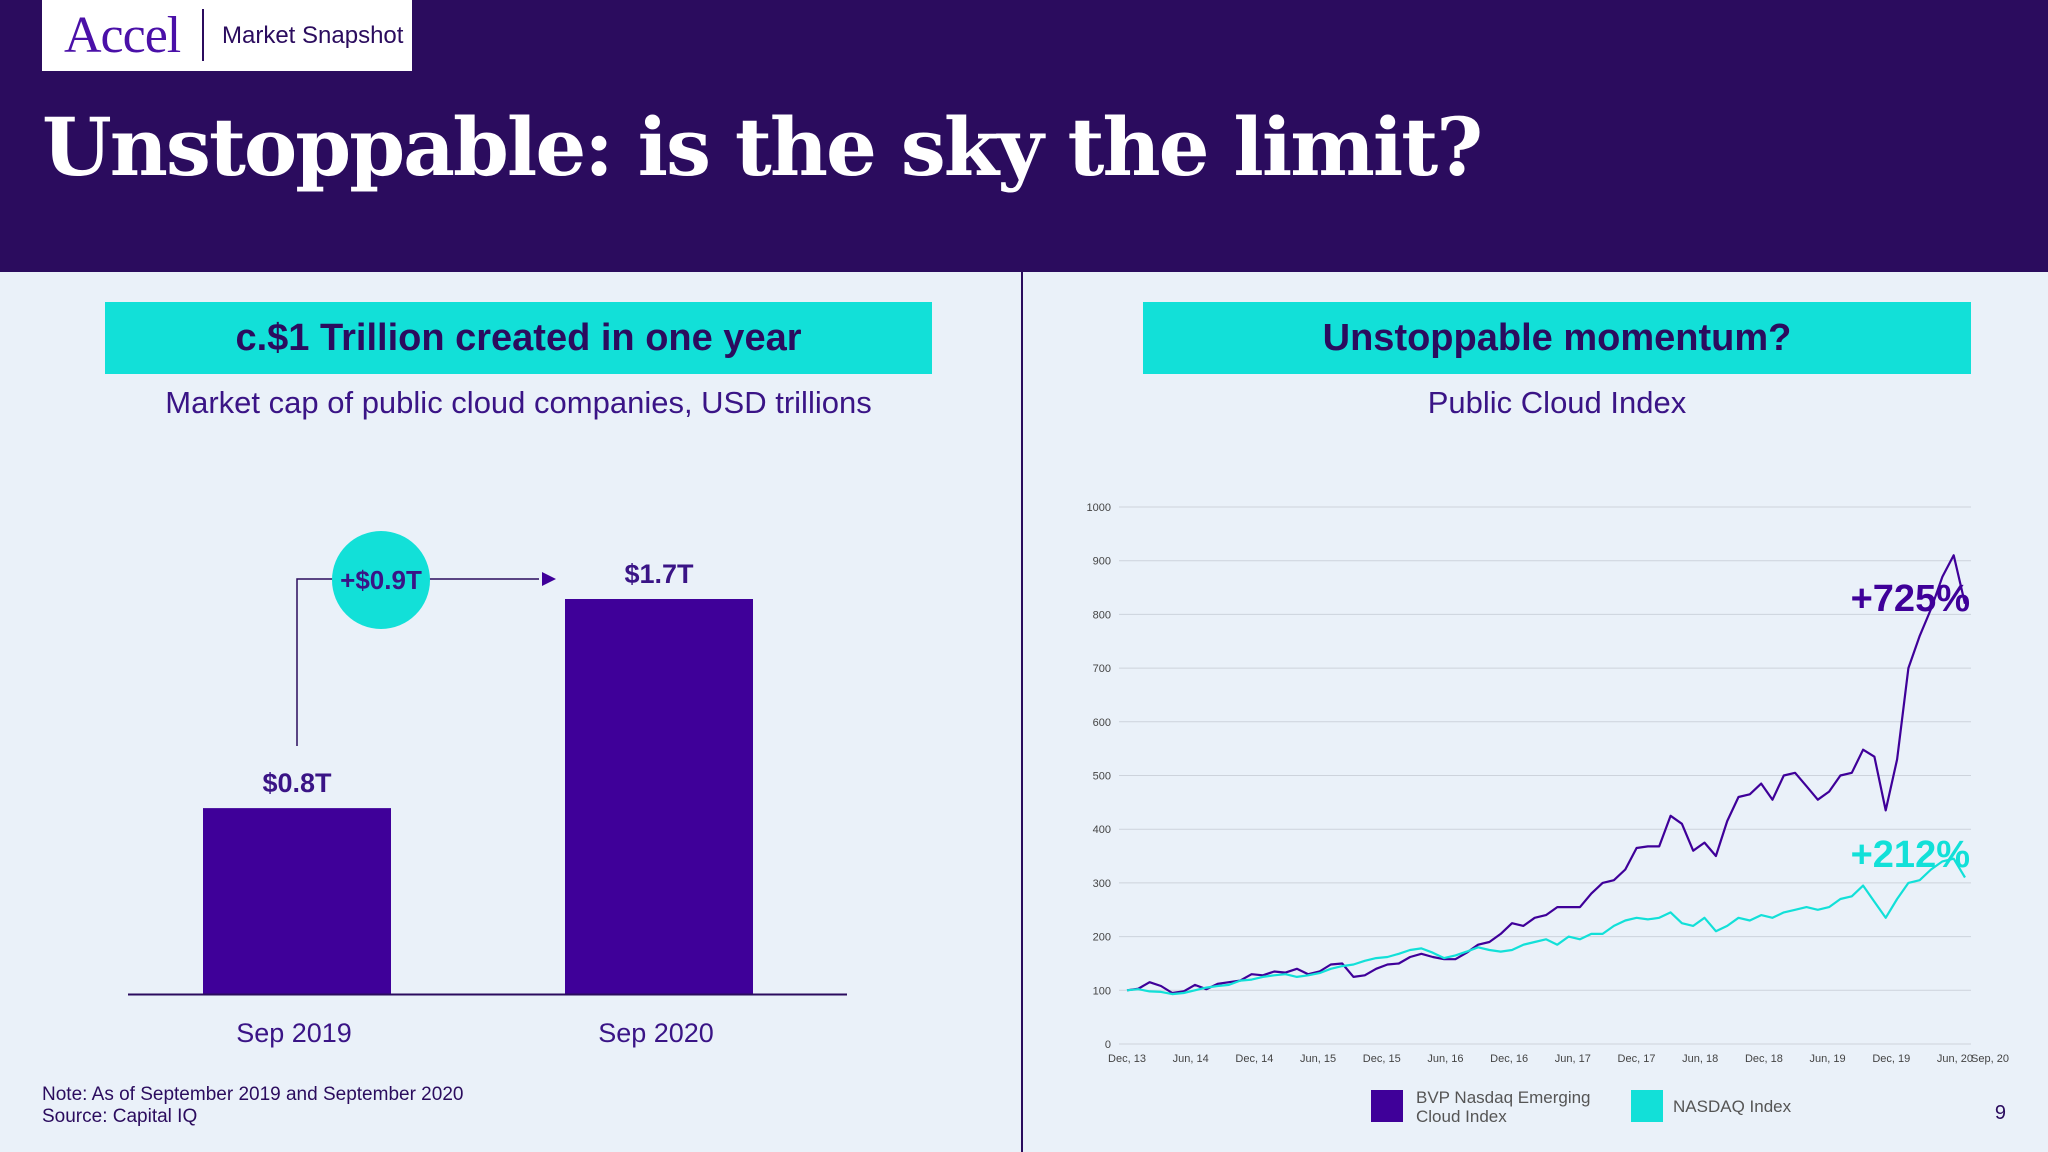  Describe the element at coordinates (1557, 402) in the screenshot. I see `right-panel-subtitle: Public Cloud Index` at that location.